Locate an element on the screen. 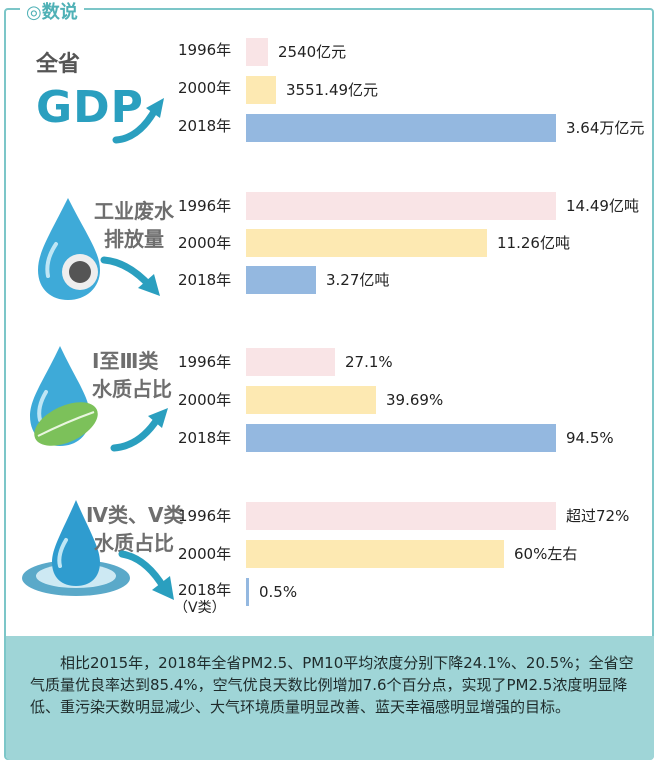 The width and height of the screenshot is (660, 766). chart-title-line1: 工业废水 is located at coordinates (134, 211).